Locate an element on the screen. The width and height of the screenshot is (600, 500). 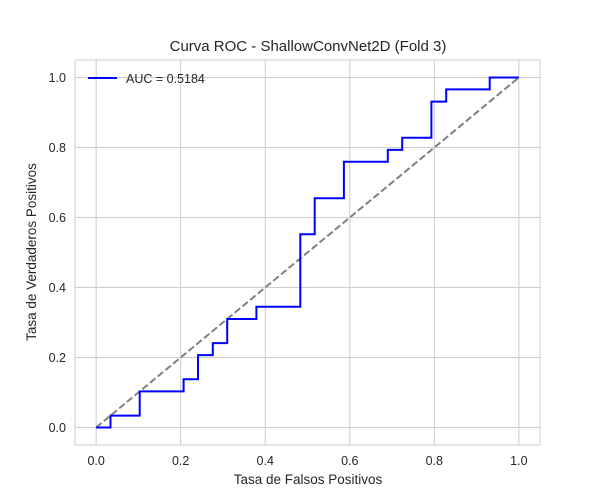
y-tick-label: 0.8 is located at coordinates (57, 148).